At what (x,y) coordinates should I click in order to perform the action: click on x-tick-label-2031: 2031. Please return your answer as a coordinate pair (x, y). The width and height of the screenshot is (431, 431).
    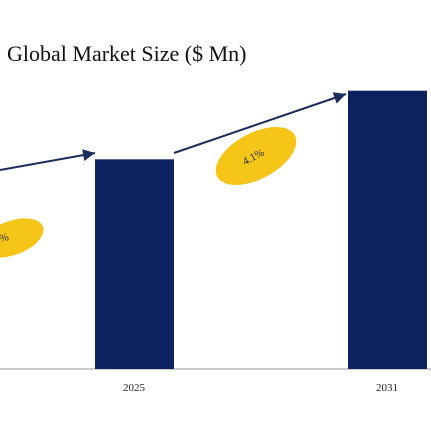
    Looking at the image, I should click on (387, 388).